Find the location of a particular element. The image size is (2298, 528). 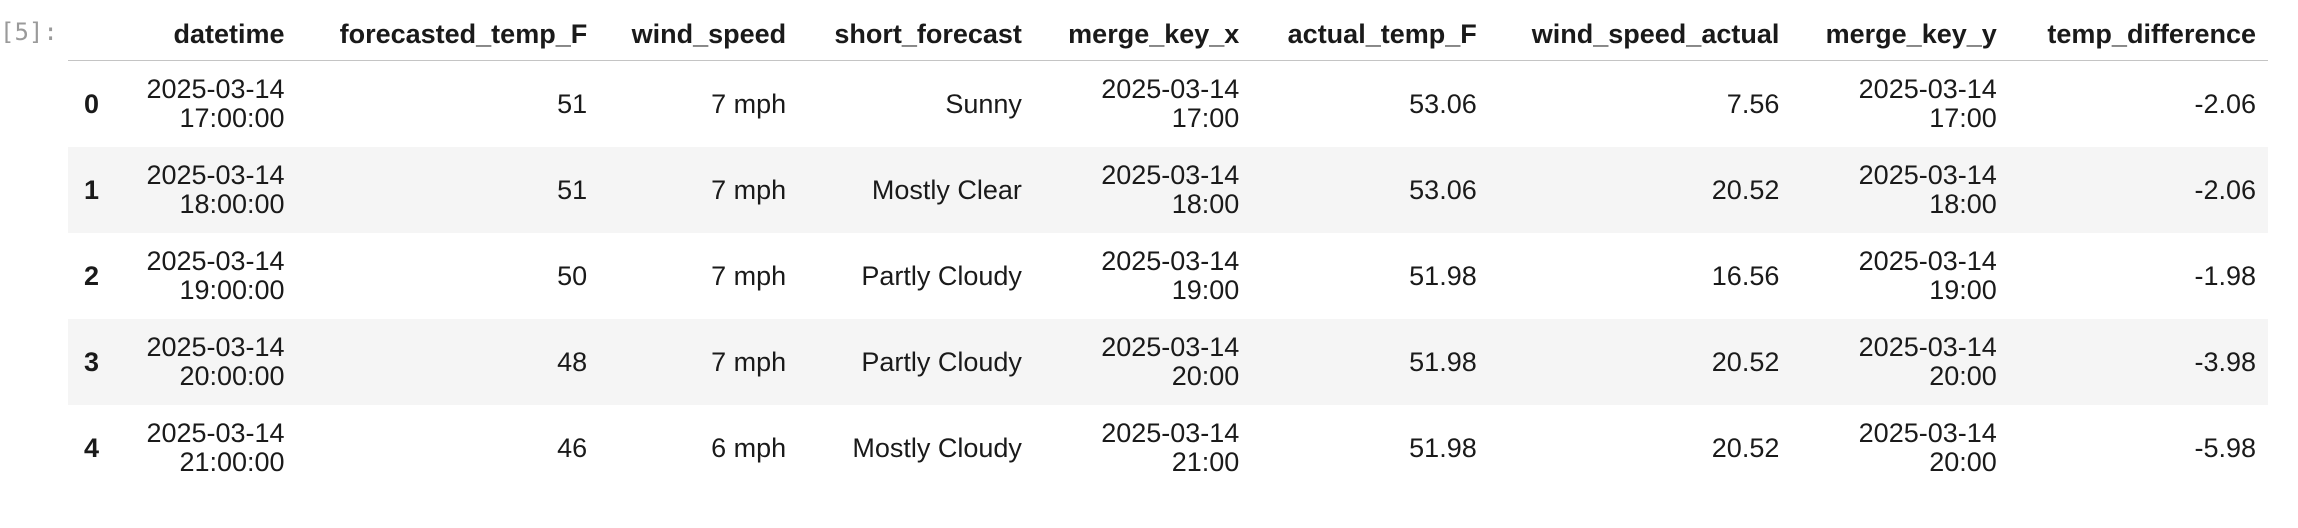

cell-forecasted-temp: 50 is located at coordinates (572, 275).